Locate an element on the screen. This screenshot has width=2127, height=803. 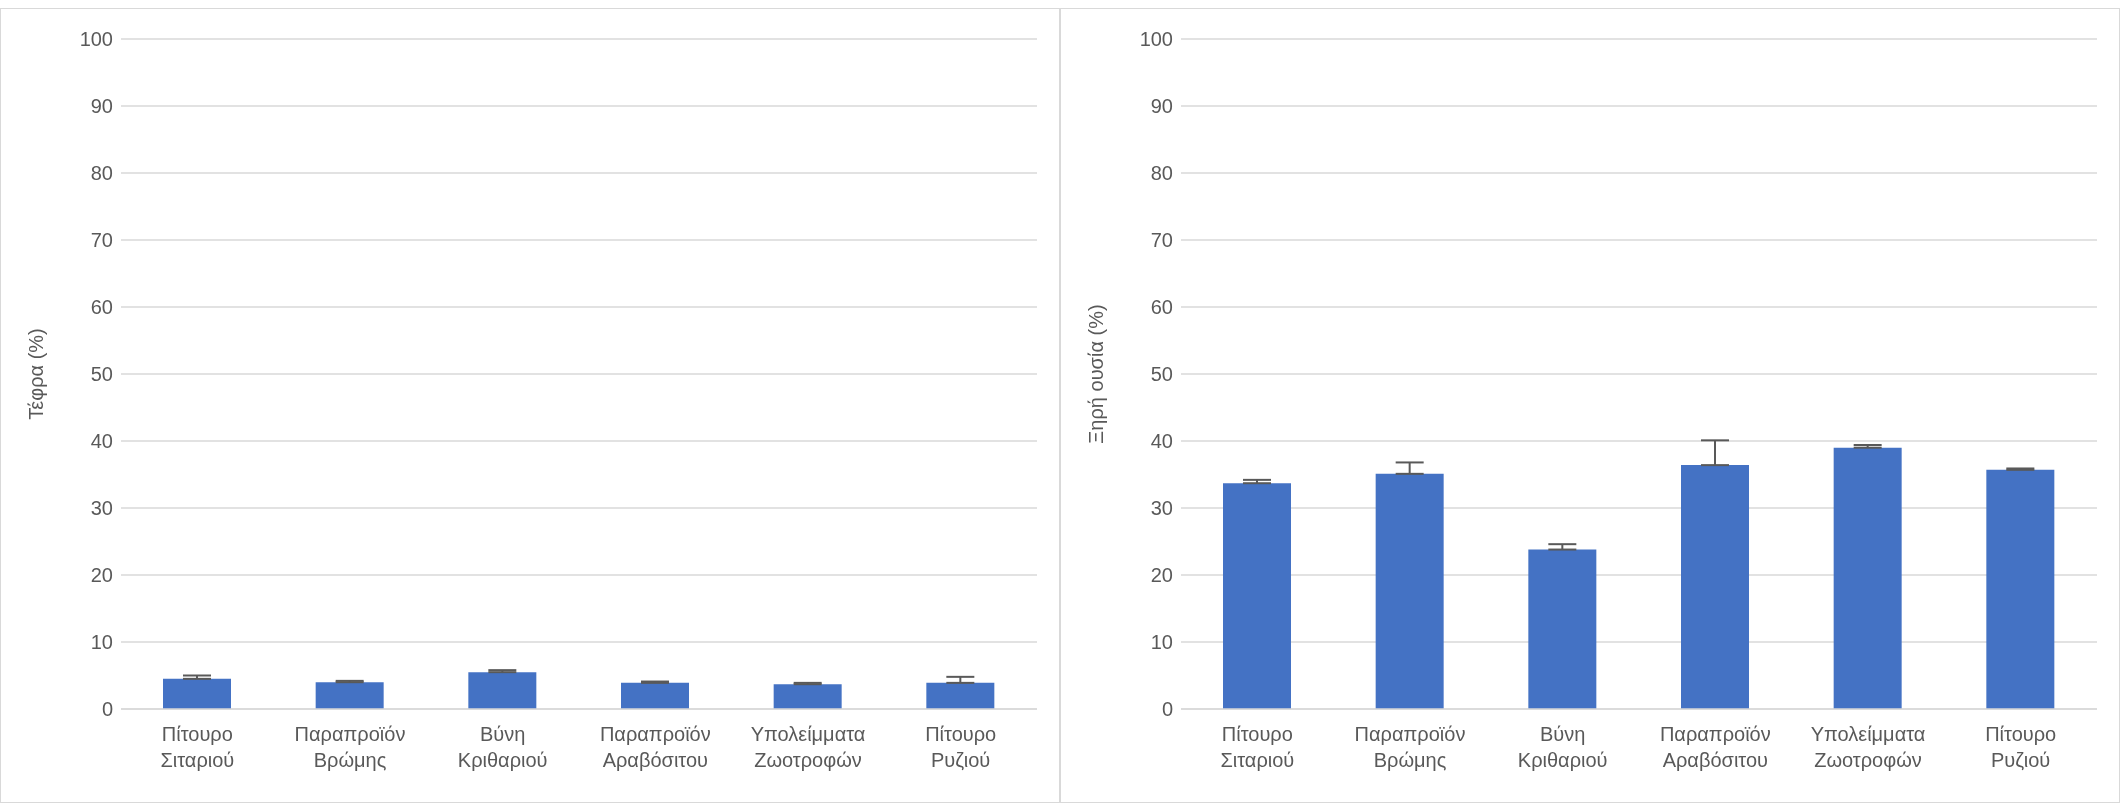
y-axis-title: Ξηρή ουσία (%) is located at coordinates (1096, 374).